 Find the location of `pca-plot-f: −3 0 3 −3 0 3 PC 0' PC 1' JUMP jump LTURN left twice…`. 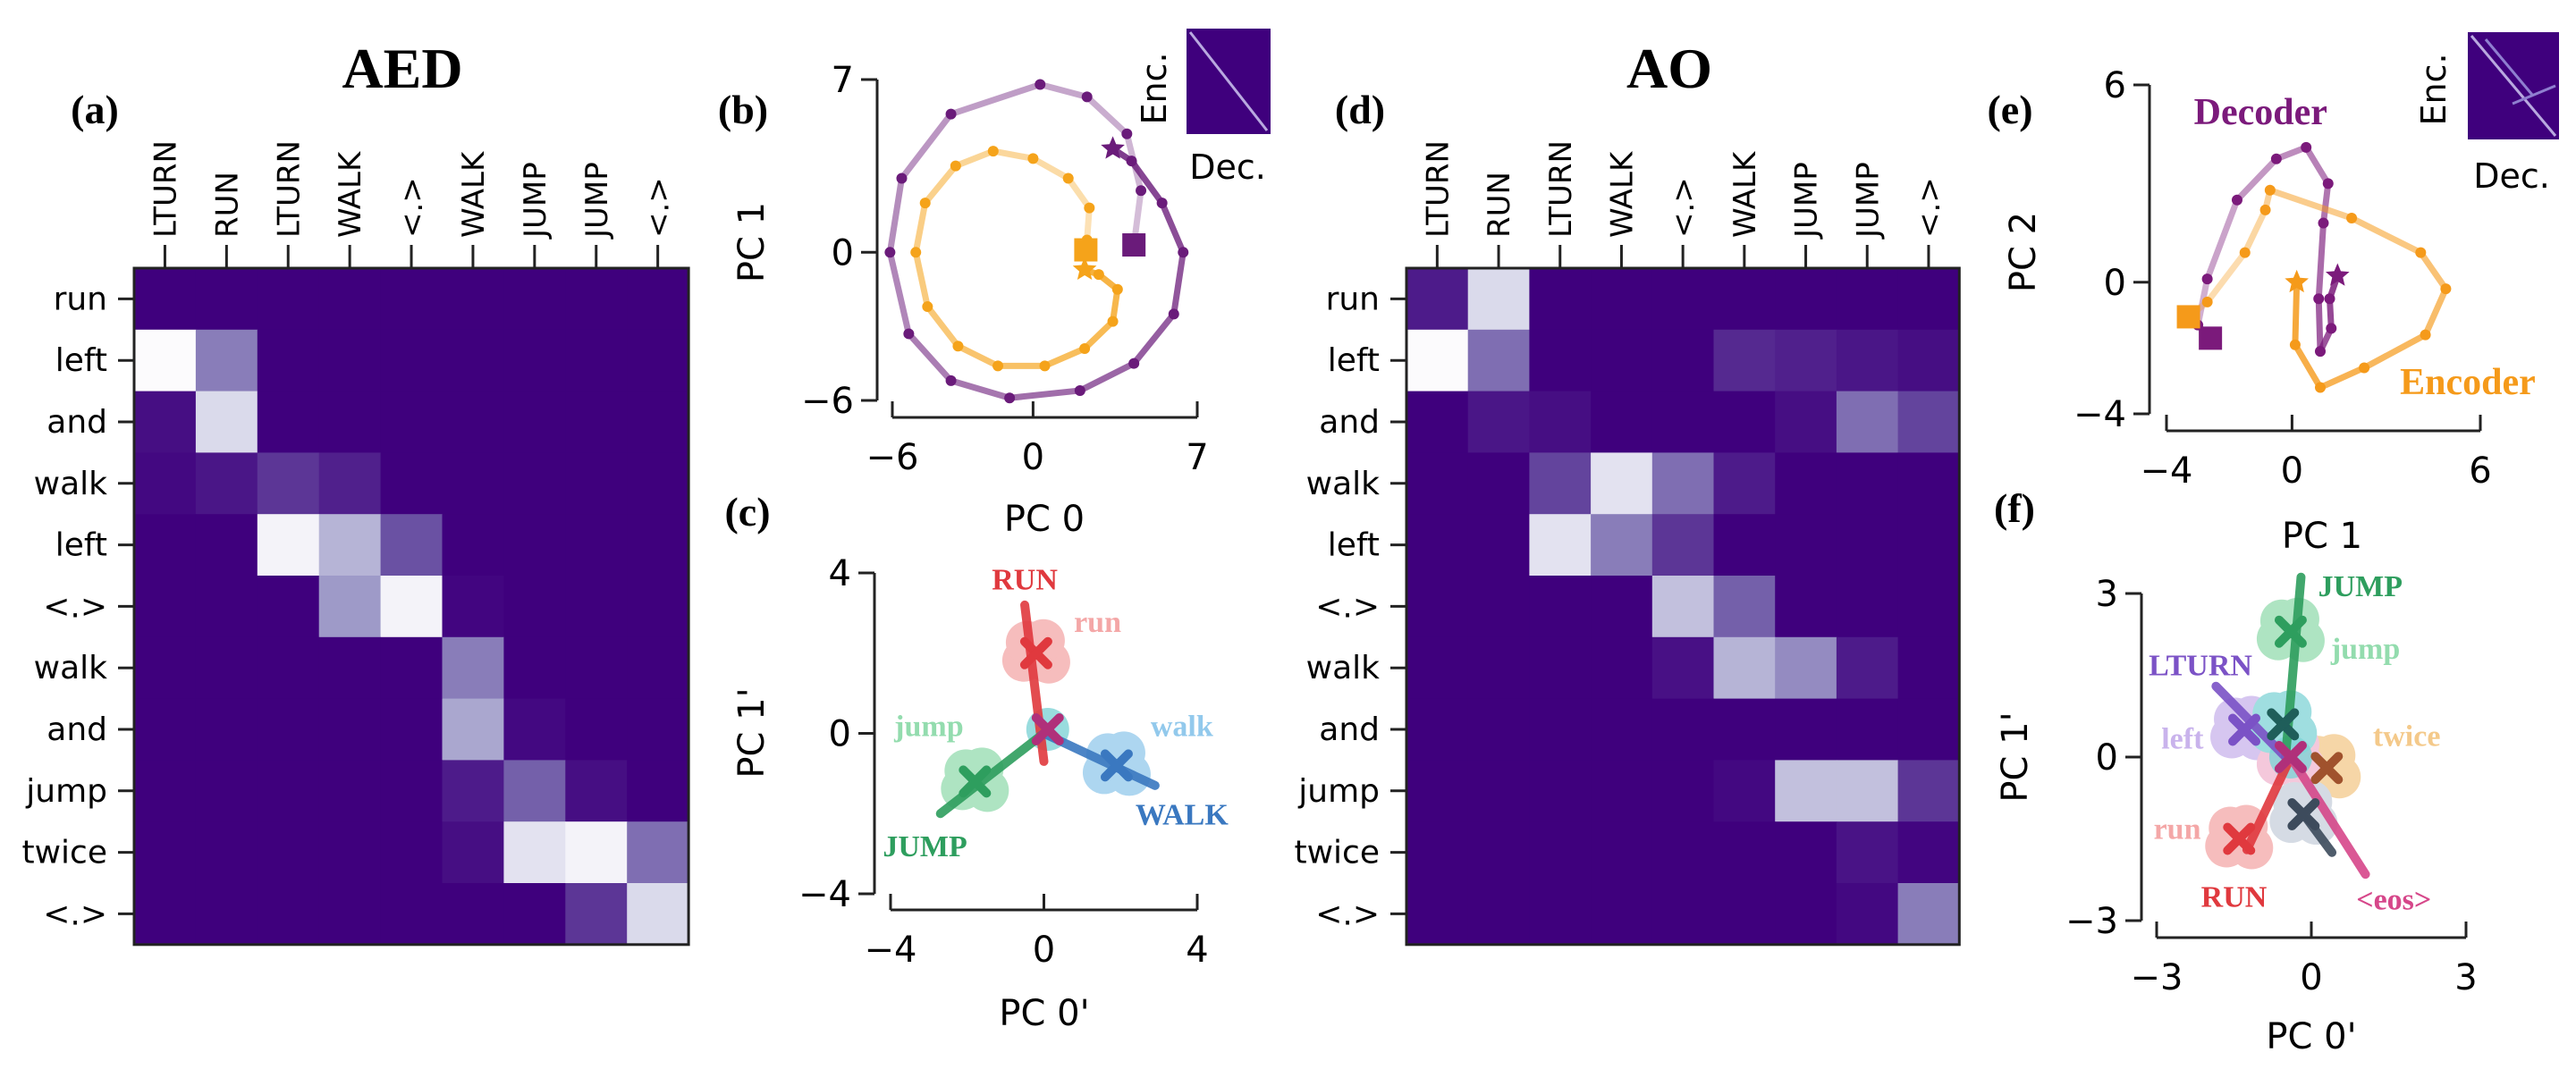

pca-plot-f: −3 0 3 −3 0 3 PC 0' PC 1' JUMP jump LTURN left twice… is located at coordinates (2236, 814).